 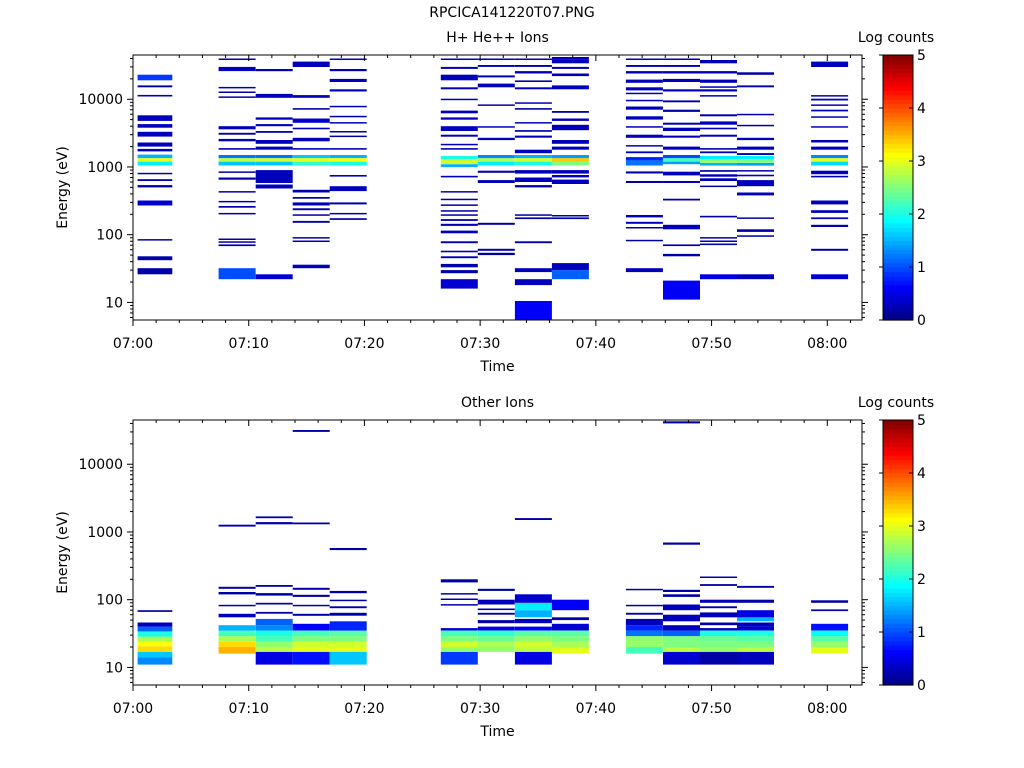 I want to click on colorbar-tick-label: 4, so click(x=921, y=474).